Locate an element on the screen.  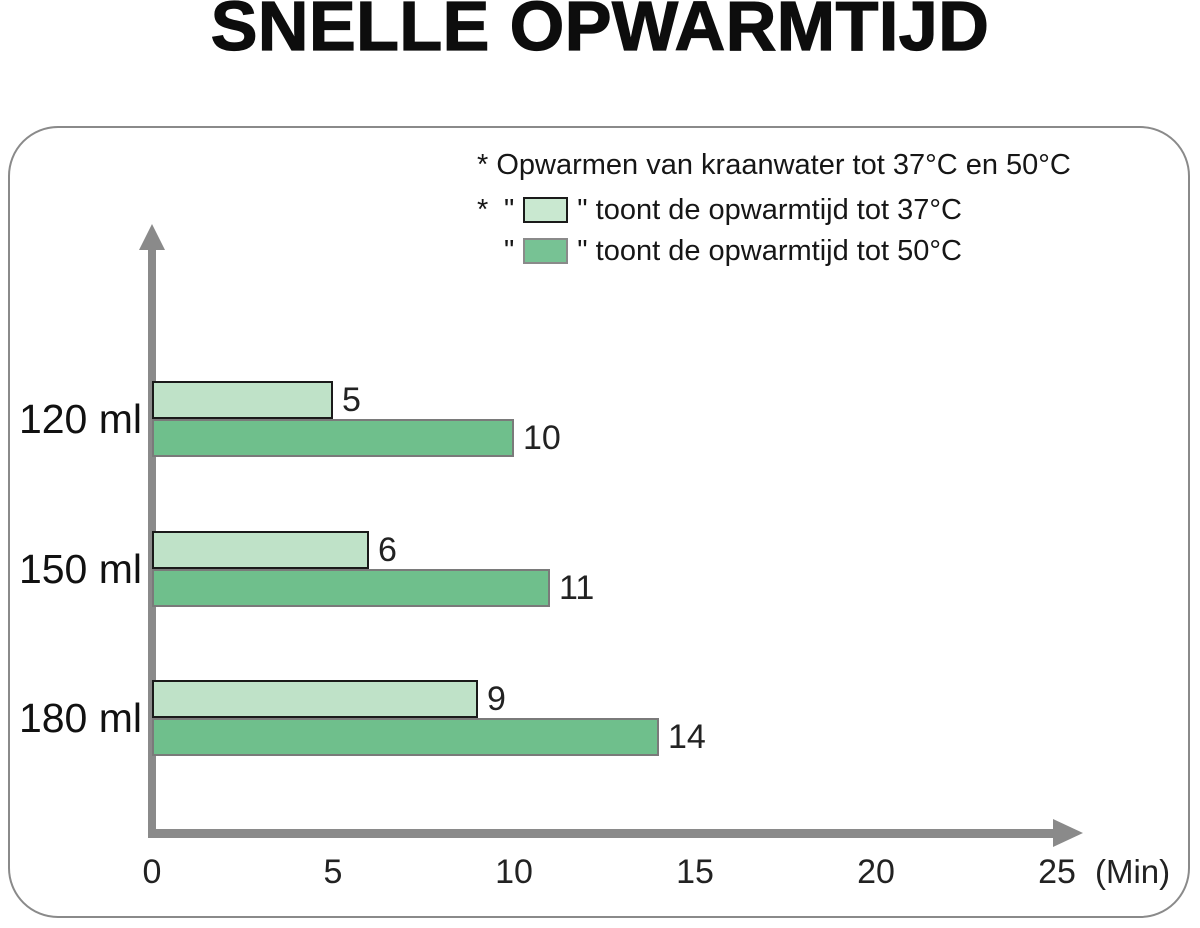
legend-item-0: * " " toont de opwarmtijd tot 37°C is located at coordinates (774, 210).